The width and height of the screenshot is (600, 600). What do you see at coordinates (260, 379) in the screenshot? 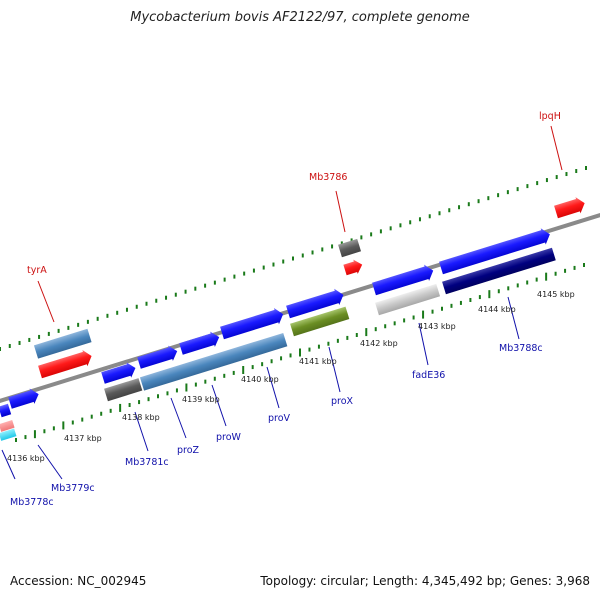
I see `scale-label: 4140 kbp` at bounding box center [260, 379].